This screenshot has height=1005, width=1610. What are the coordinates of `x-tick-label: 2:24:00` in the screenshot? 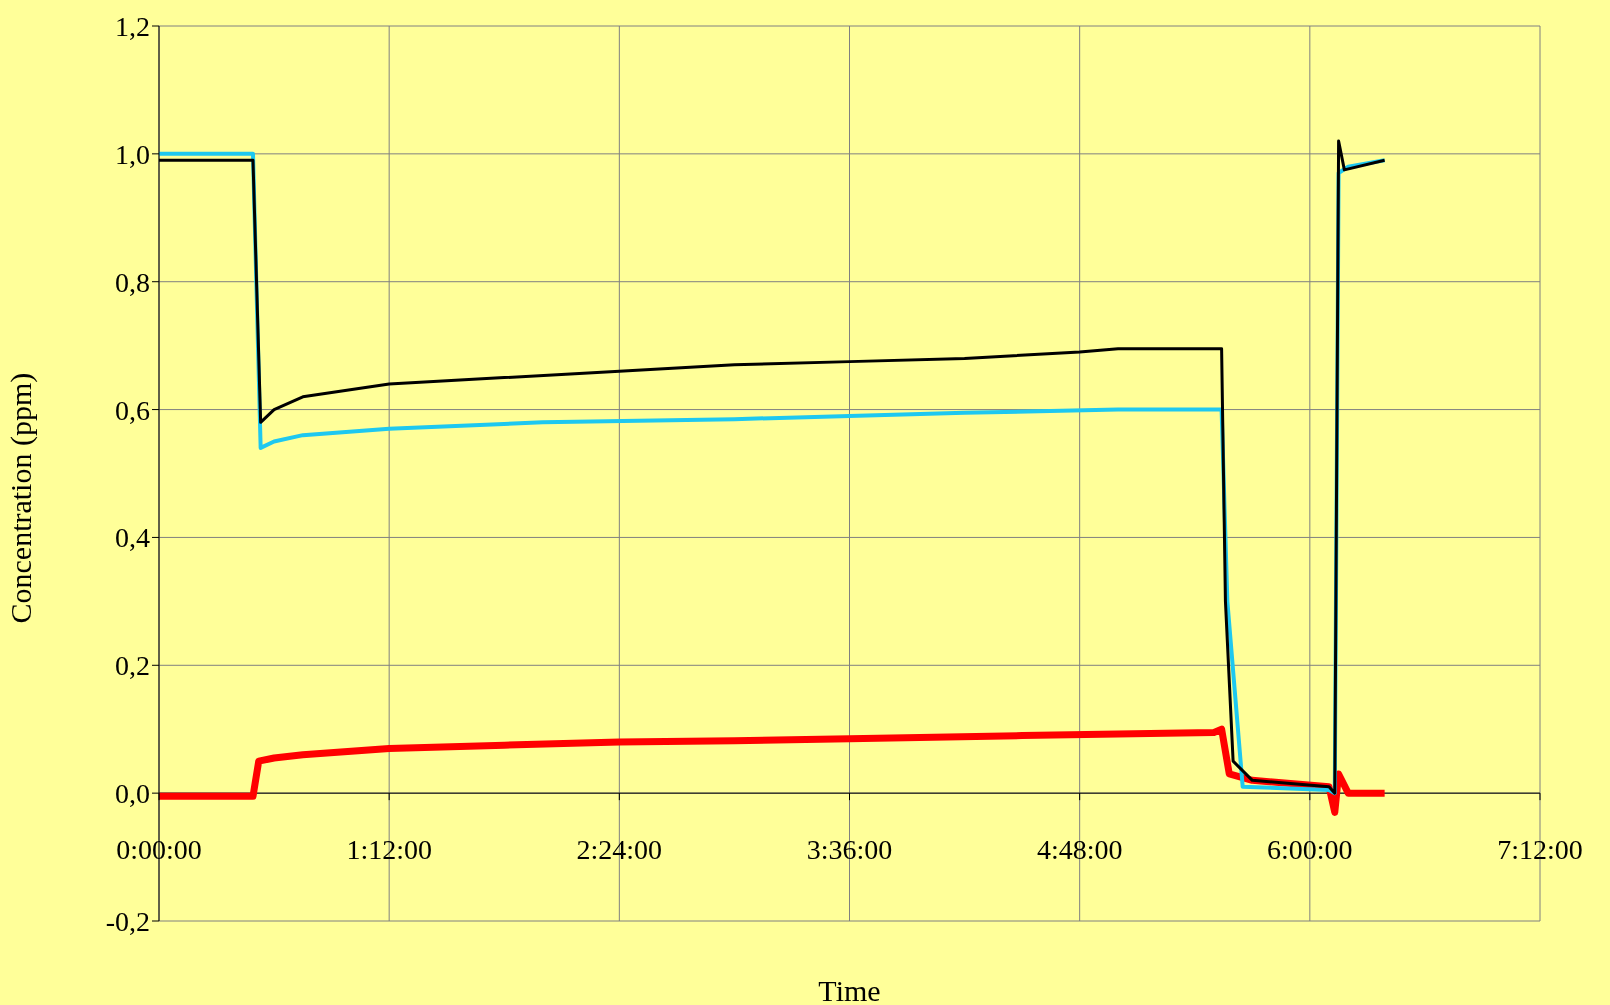 It's located at (619, 850).